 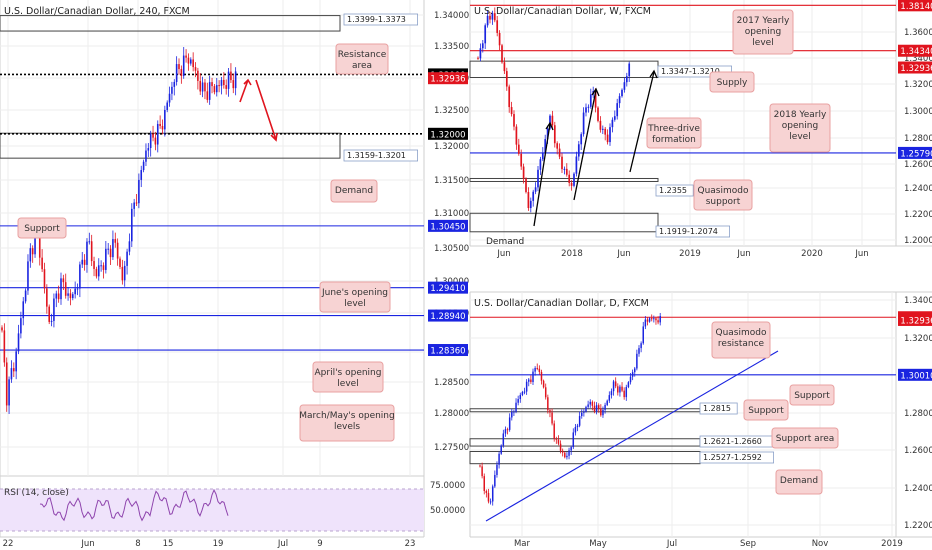 What do you see at coordinates (918, 489) in the screenshot?
I see `y-tick-label: 1.24000` at bounding box center [918, 489].